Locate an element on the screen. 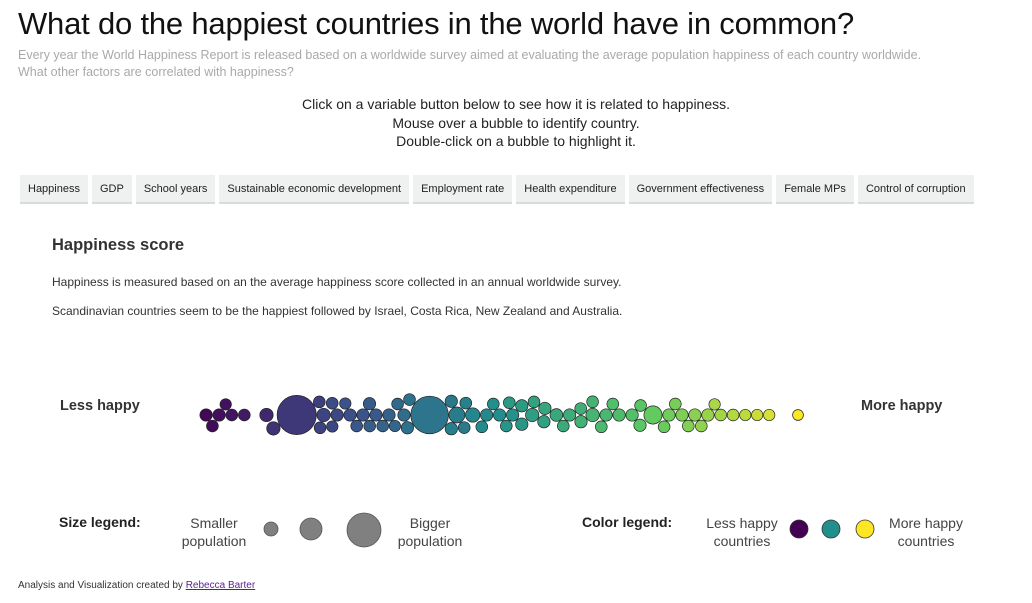 This screenshot has height=603, width=1032. sustainable-economic-development-button: Sustainable economic development is located at coordinates (314, 189).